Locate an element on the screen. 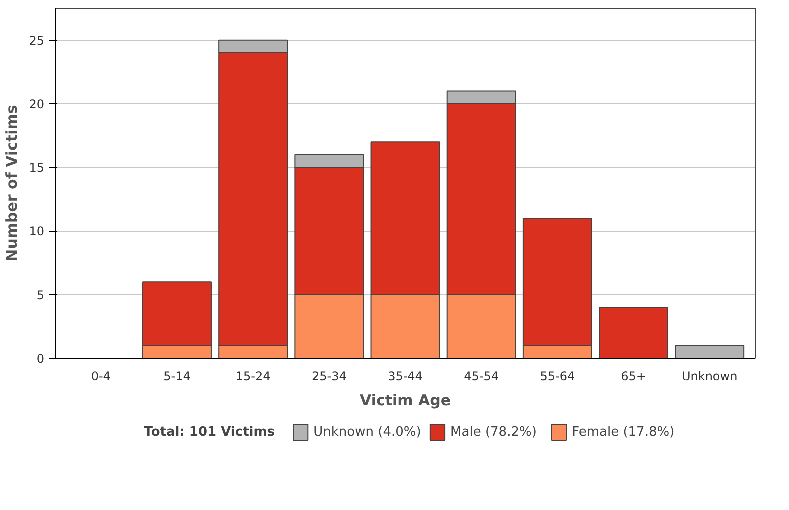 This screenshot has height=510, width=789. y-tick-label: 15 is located at coordinates (37, 168).